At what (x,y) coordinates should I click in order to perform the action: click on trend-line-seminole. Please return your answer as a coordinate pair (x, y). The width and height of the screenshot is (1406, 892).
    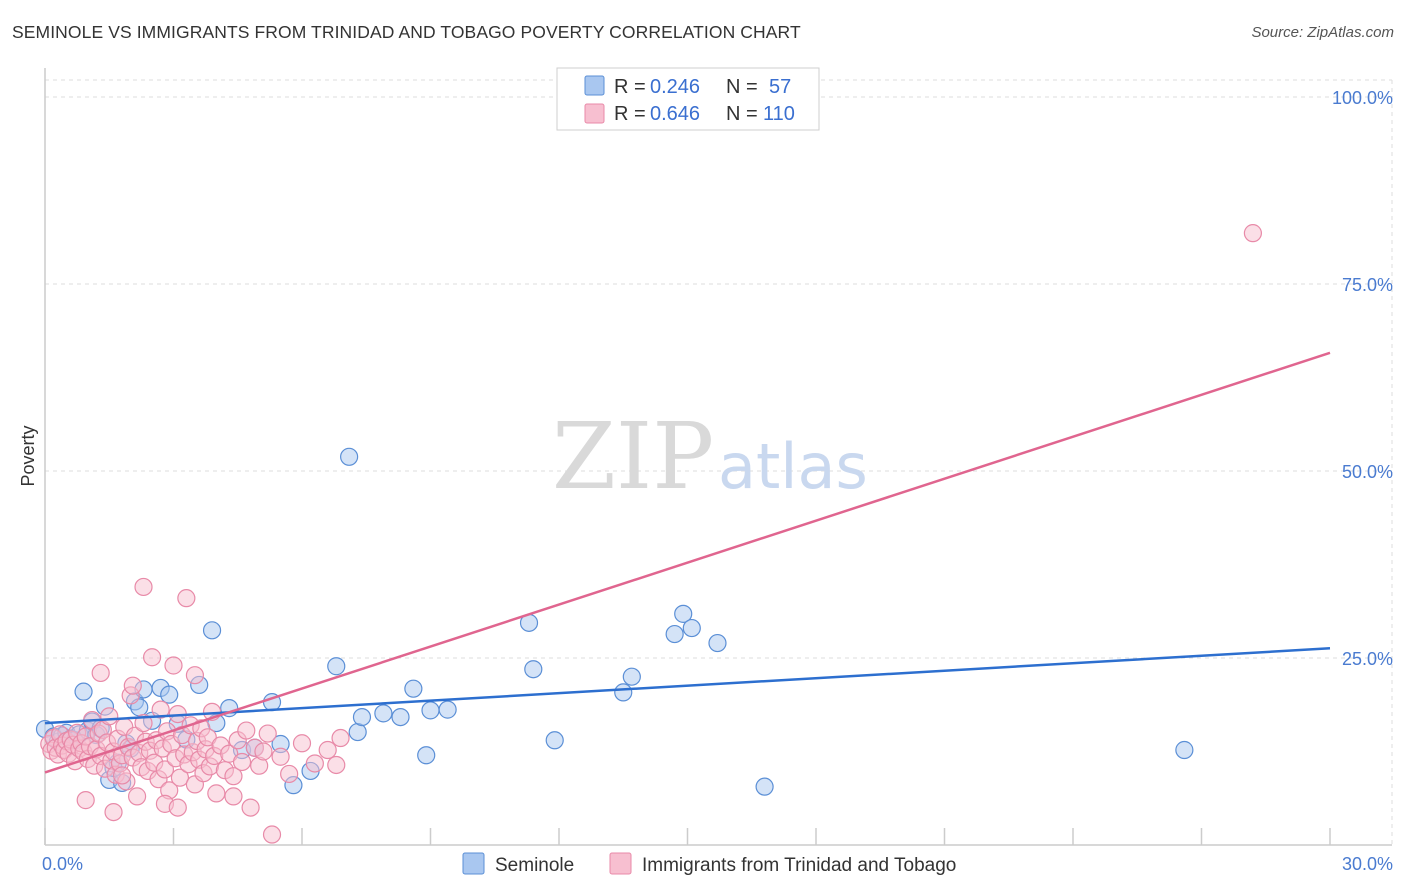
    Looking at the image, I should click on (687, 686).